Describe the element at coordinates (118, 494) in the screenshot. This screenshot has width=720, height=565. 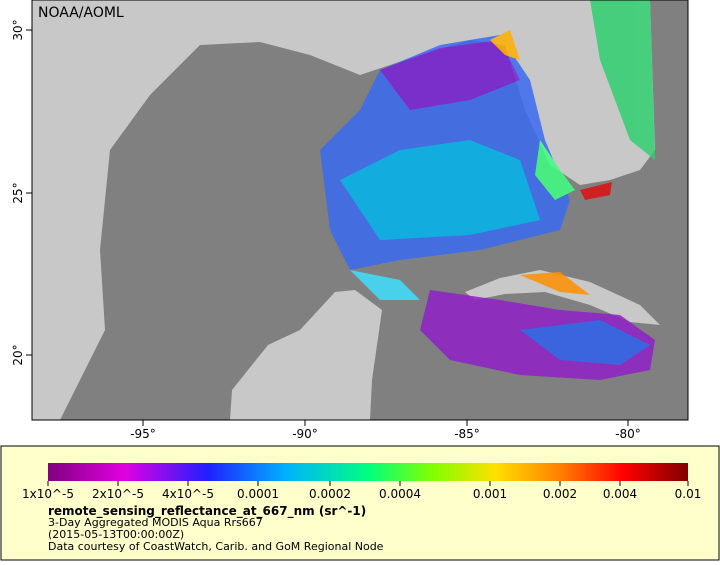
I see `colorbar-tick-label: 2x10^-5` at that location.